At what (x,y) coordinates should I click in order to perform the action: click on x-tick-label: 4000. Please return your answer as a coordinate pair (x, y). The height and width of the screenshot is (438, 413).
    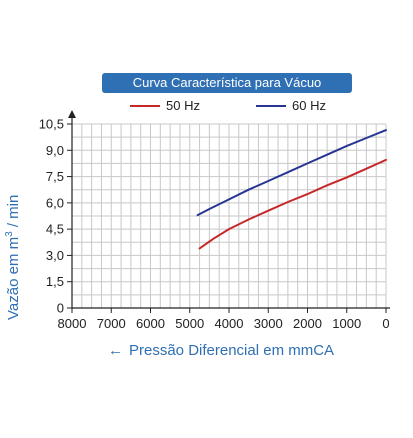
    Looking at the image, I should click on (229, 323).